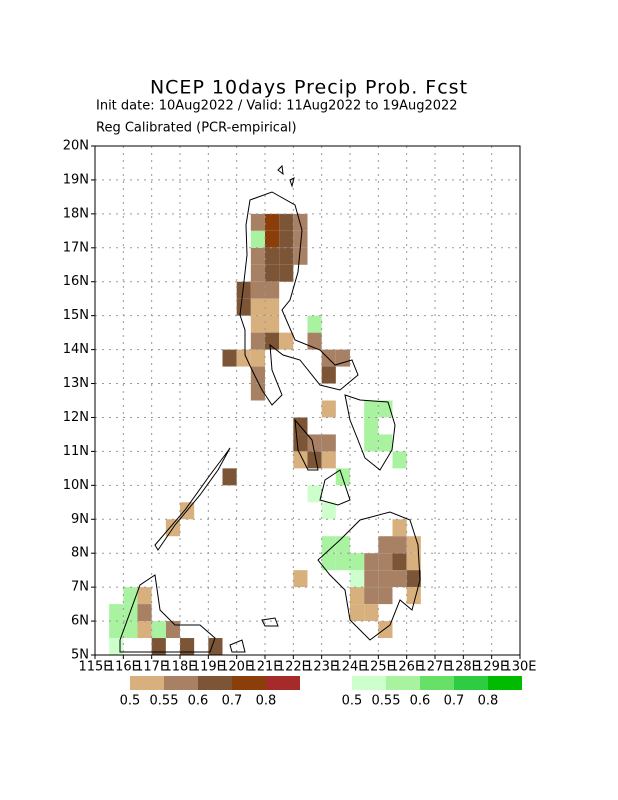 The image size is (618, 800). I want to click on y-tick-label: 9N, so click(80, 519).